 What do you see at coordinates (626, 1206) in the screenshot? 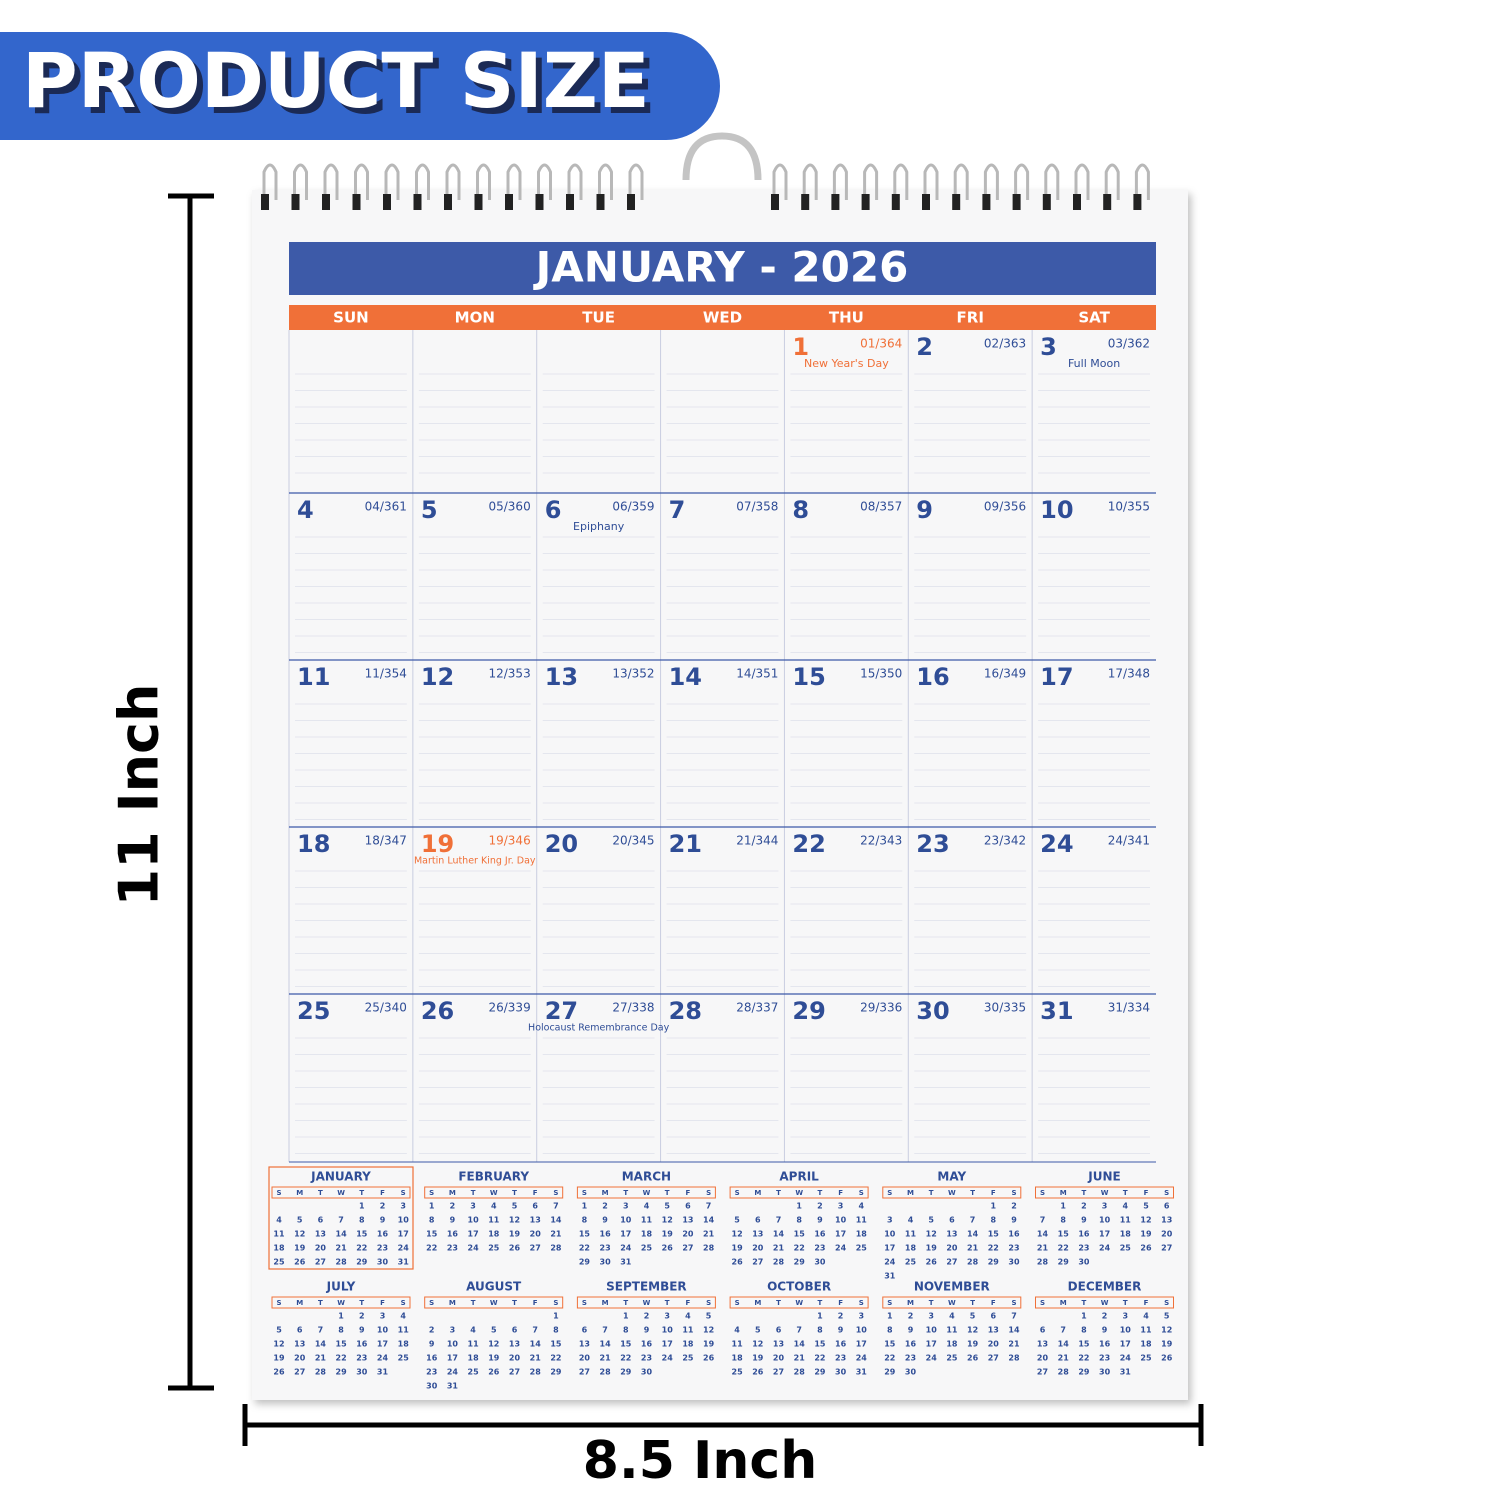
I see `mini-day: 3` at bounding box center [626, 1206].